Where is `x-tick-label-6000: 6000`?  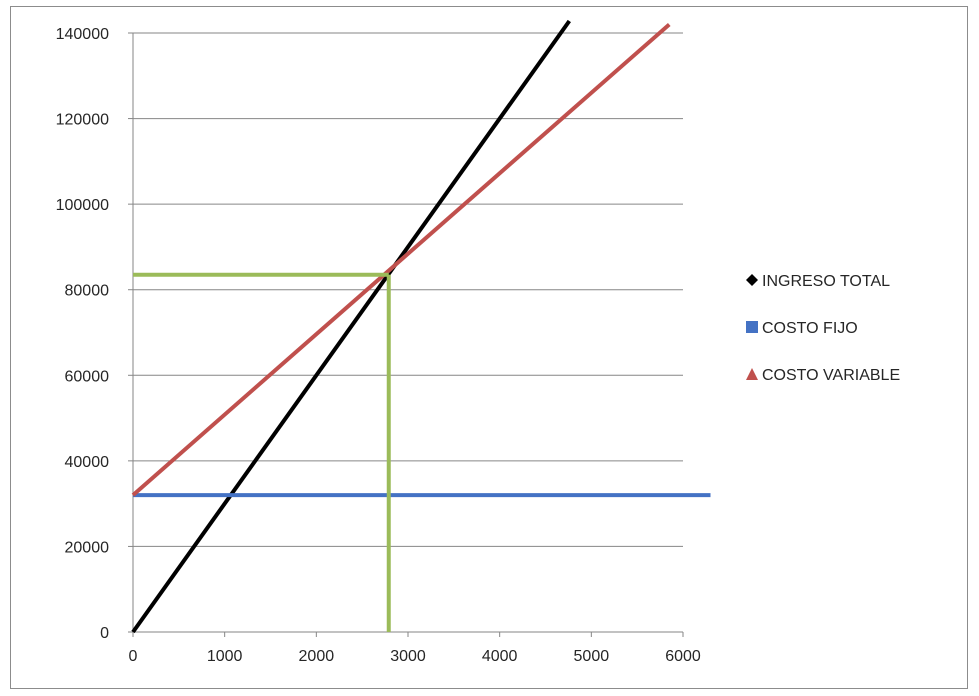
x-tick-label-6000: 6000 is located at coordinates (683, 656).